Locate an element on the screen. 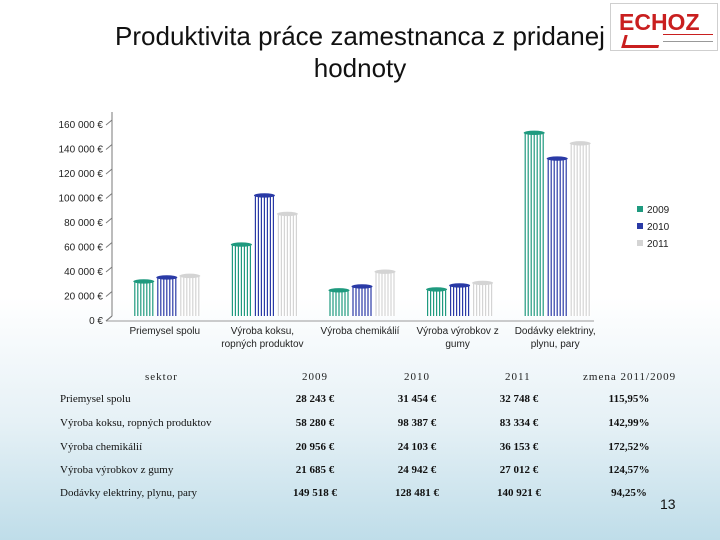  table-header-2010: 2010 is located at coordinates (417, 377).